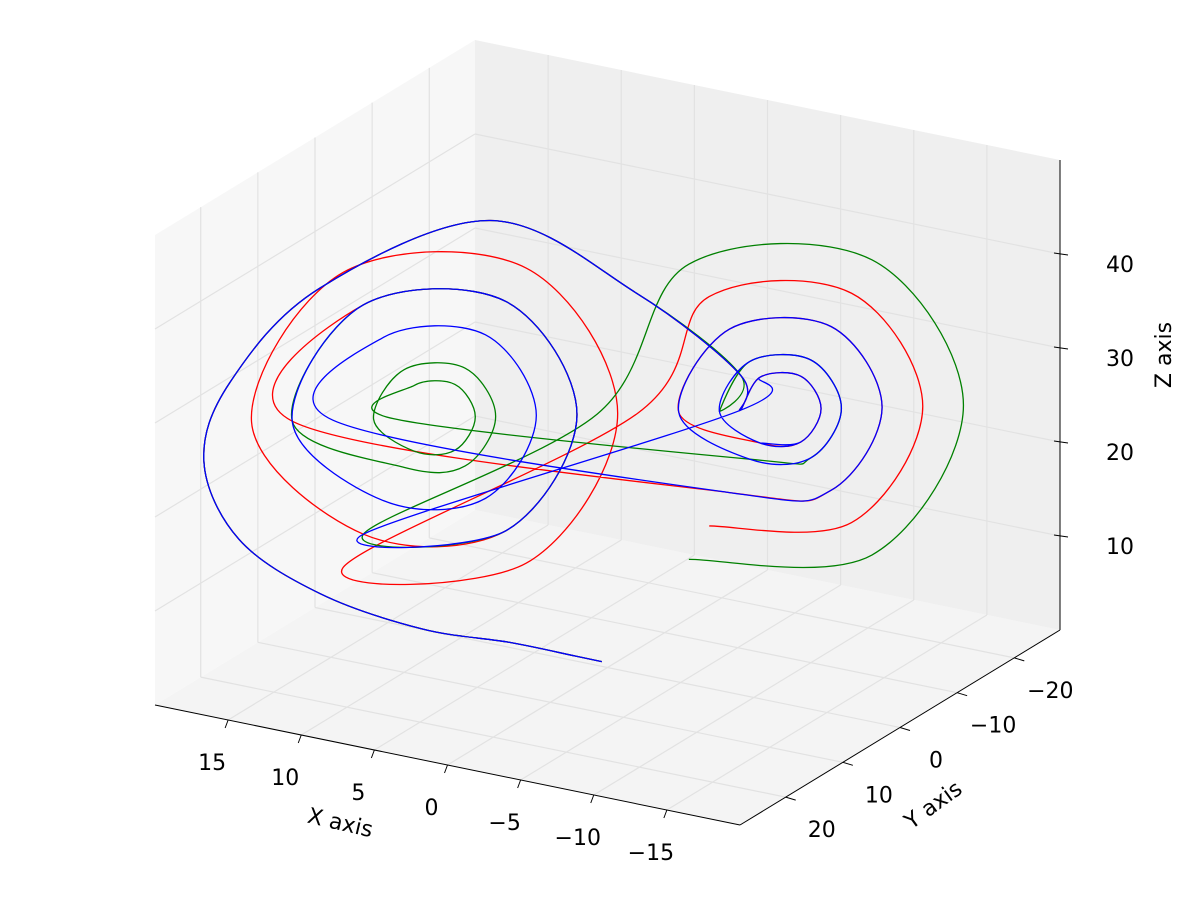 This screenshot has width=1200, height=904. Describe the element at coordinates (1120, 547) in the screenshot. I see `z-tick-label: 10` at that location.